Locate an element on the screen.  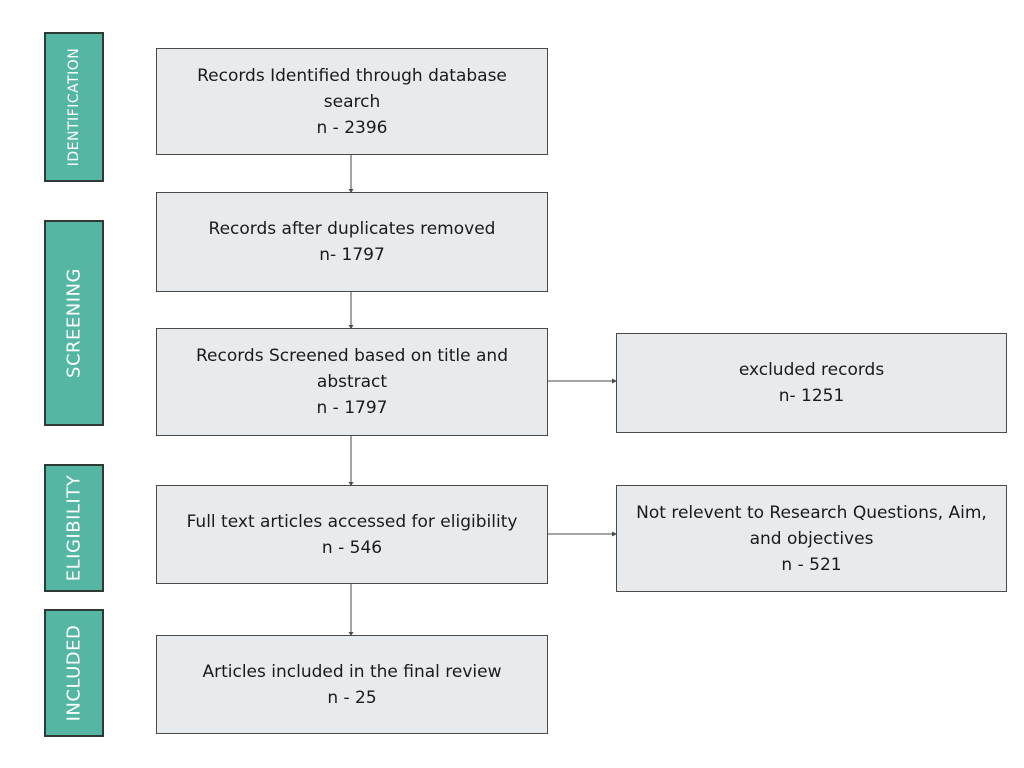
box-articles-included-count: n - 25 is located at coordinates (352, 697).